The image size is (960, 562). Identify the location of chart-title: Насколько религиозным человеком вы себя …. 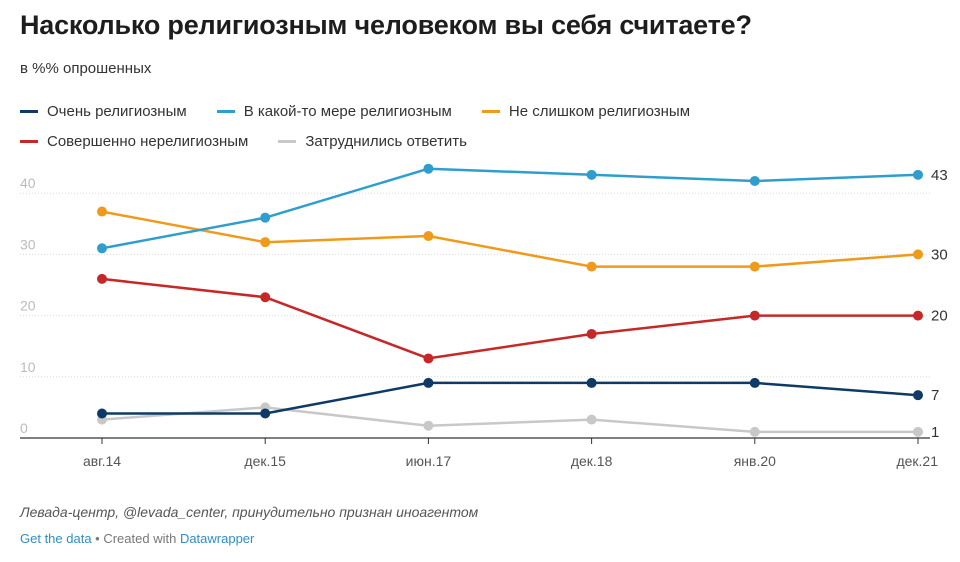
(386, 25).